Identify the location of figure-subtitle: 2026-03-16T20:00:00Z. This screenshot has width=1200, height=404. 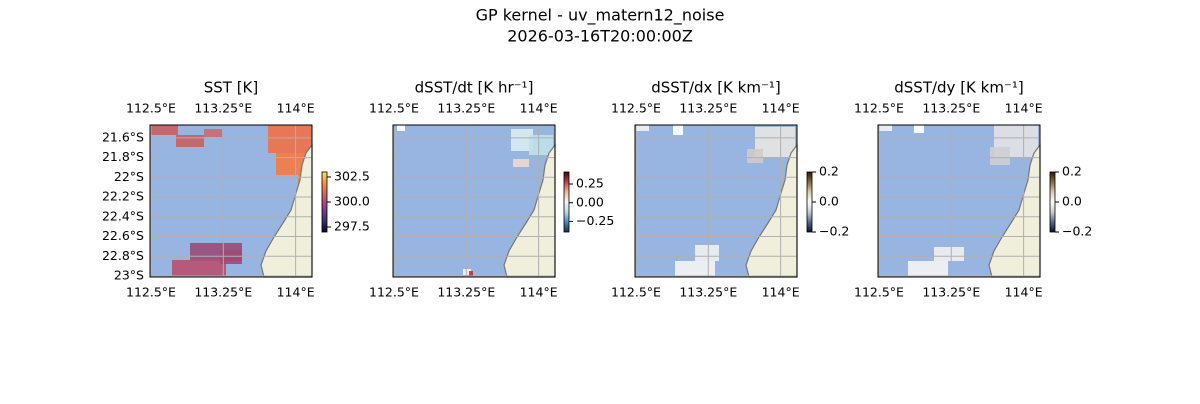
(600, 36).